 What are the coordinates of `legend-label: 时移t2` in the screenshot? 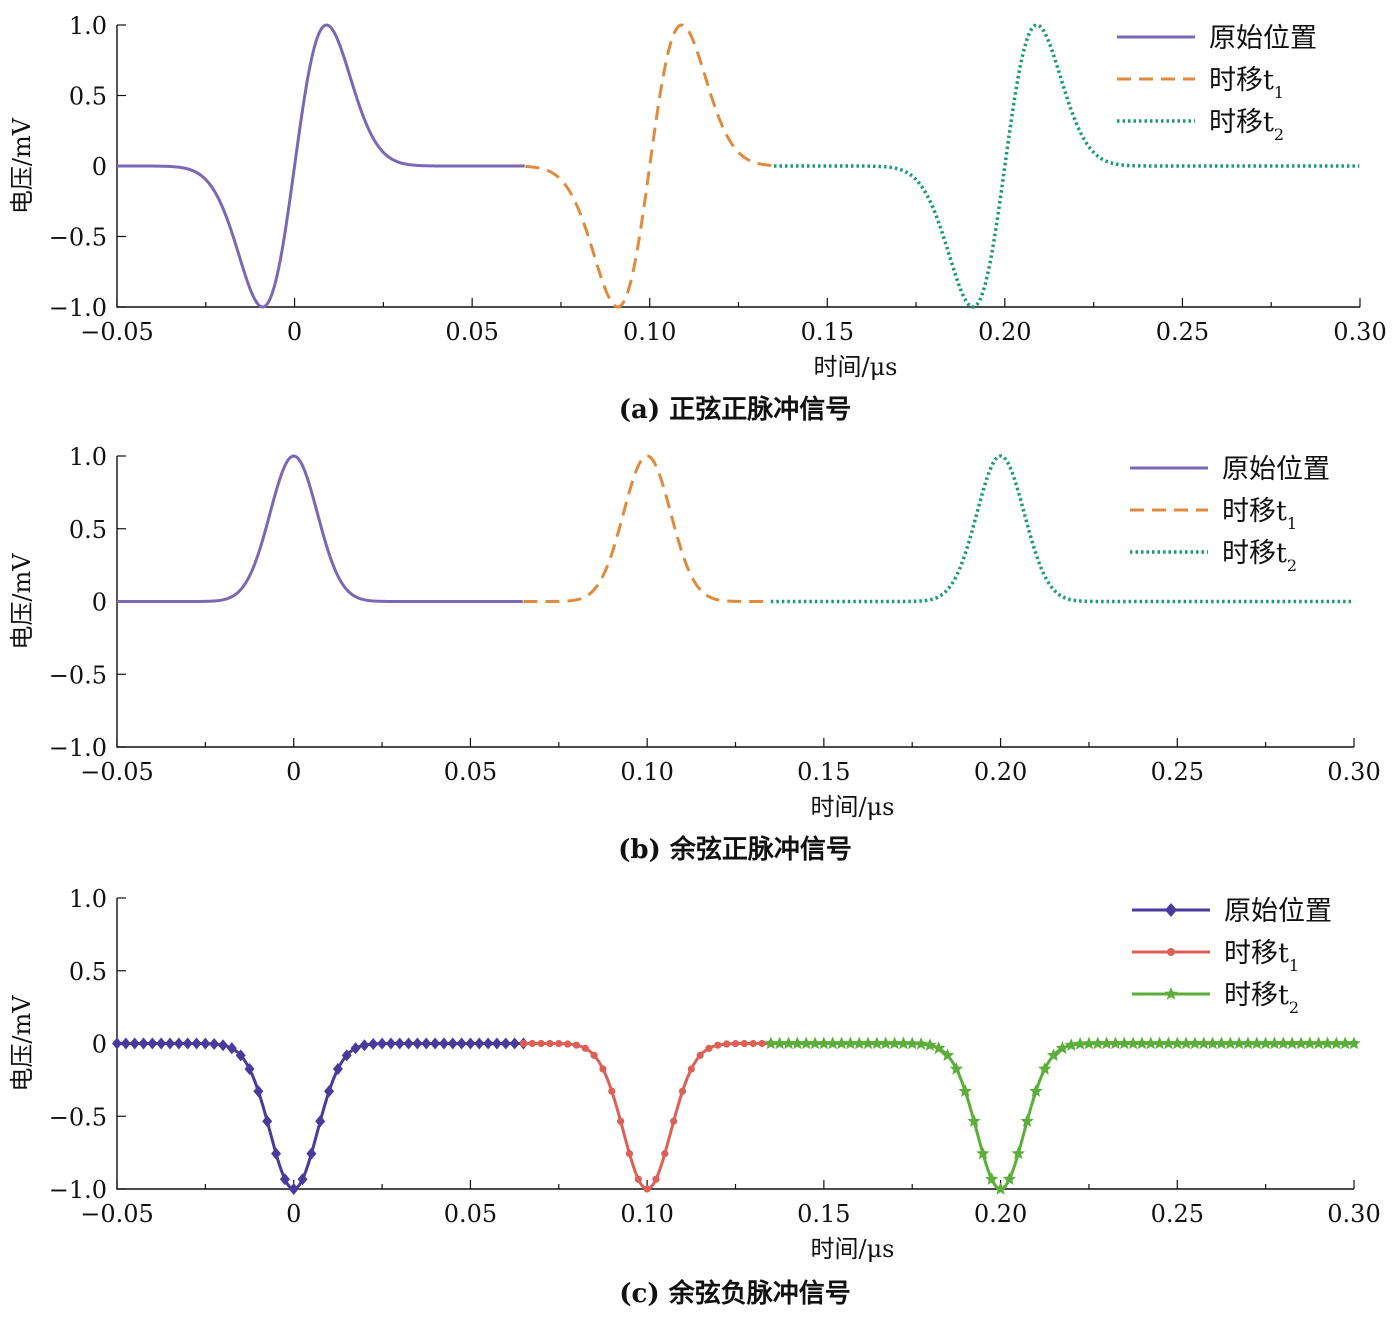 It's located at (1259, 556).